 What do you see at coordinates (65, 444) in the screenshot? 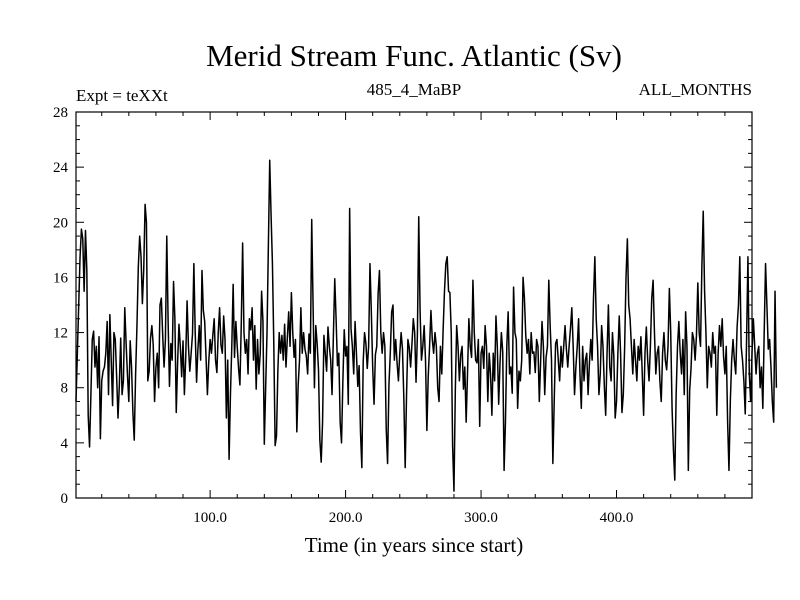
I see `y-tick-label: 4` at bounding box center [65, 444].